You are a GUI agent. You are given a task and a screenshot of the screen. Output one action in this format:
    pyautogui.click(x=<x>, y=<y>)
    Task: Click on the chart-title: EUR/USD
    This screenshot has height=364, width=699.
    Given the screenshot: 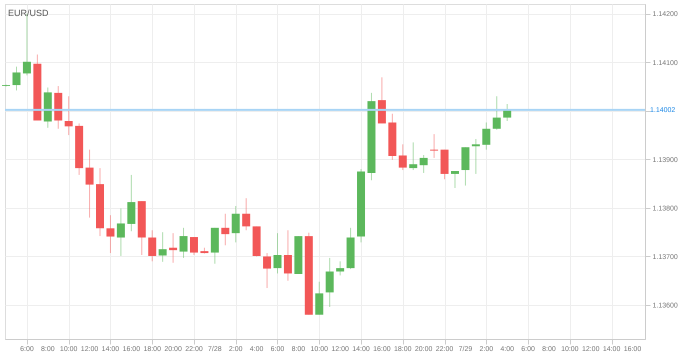 What is the action you would take?
    pyautogui.click(x=29, y=13)
    